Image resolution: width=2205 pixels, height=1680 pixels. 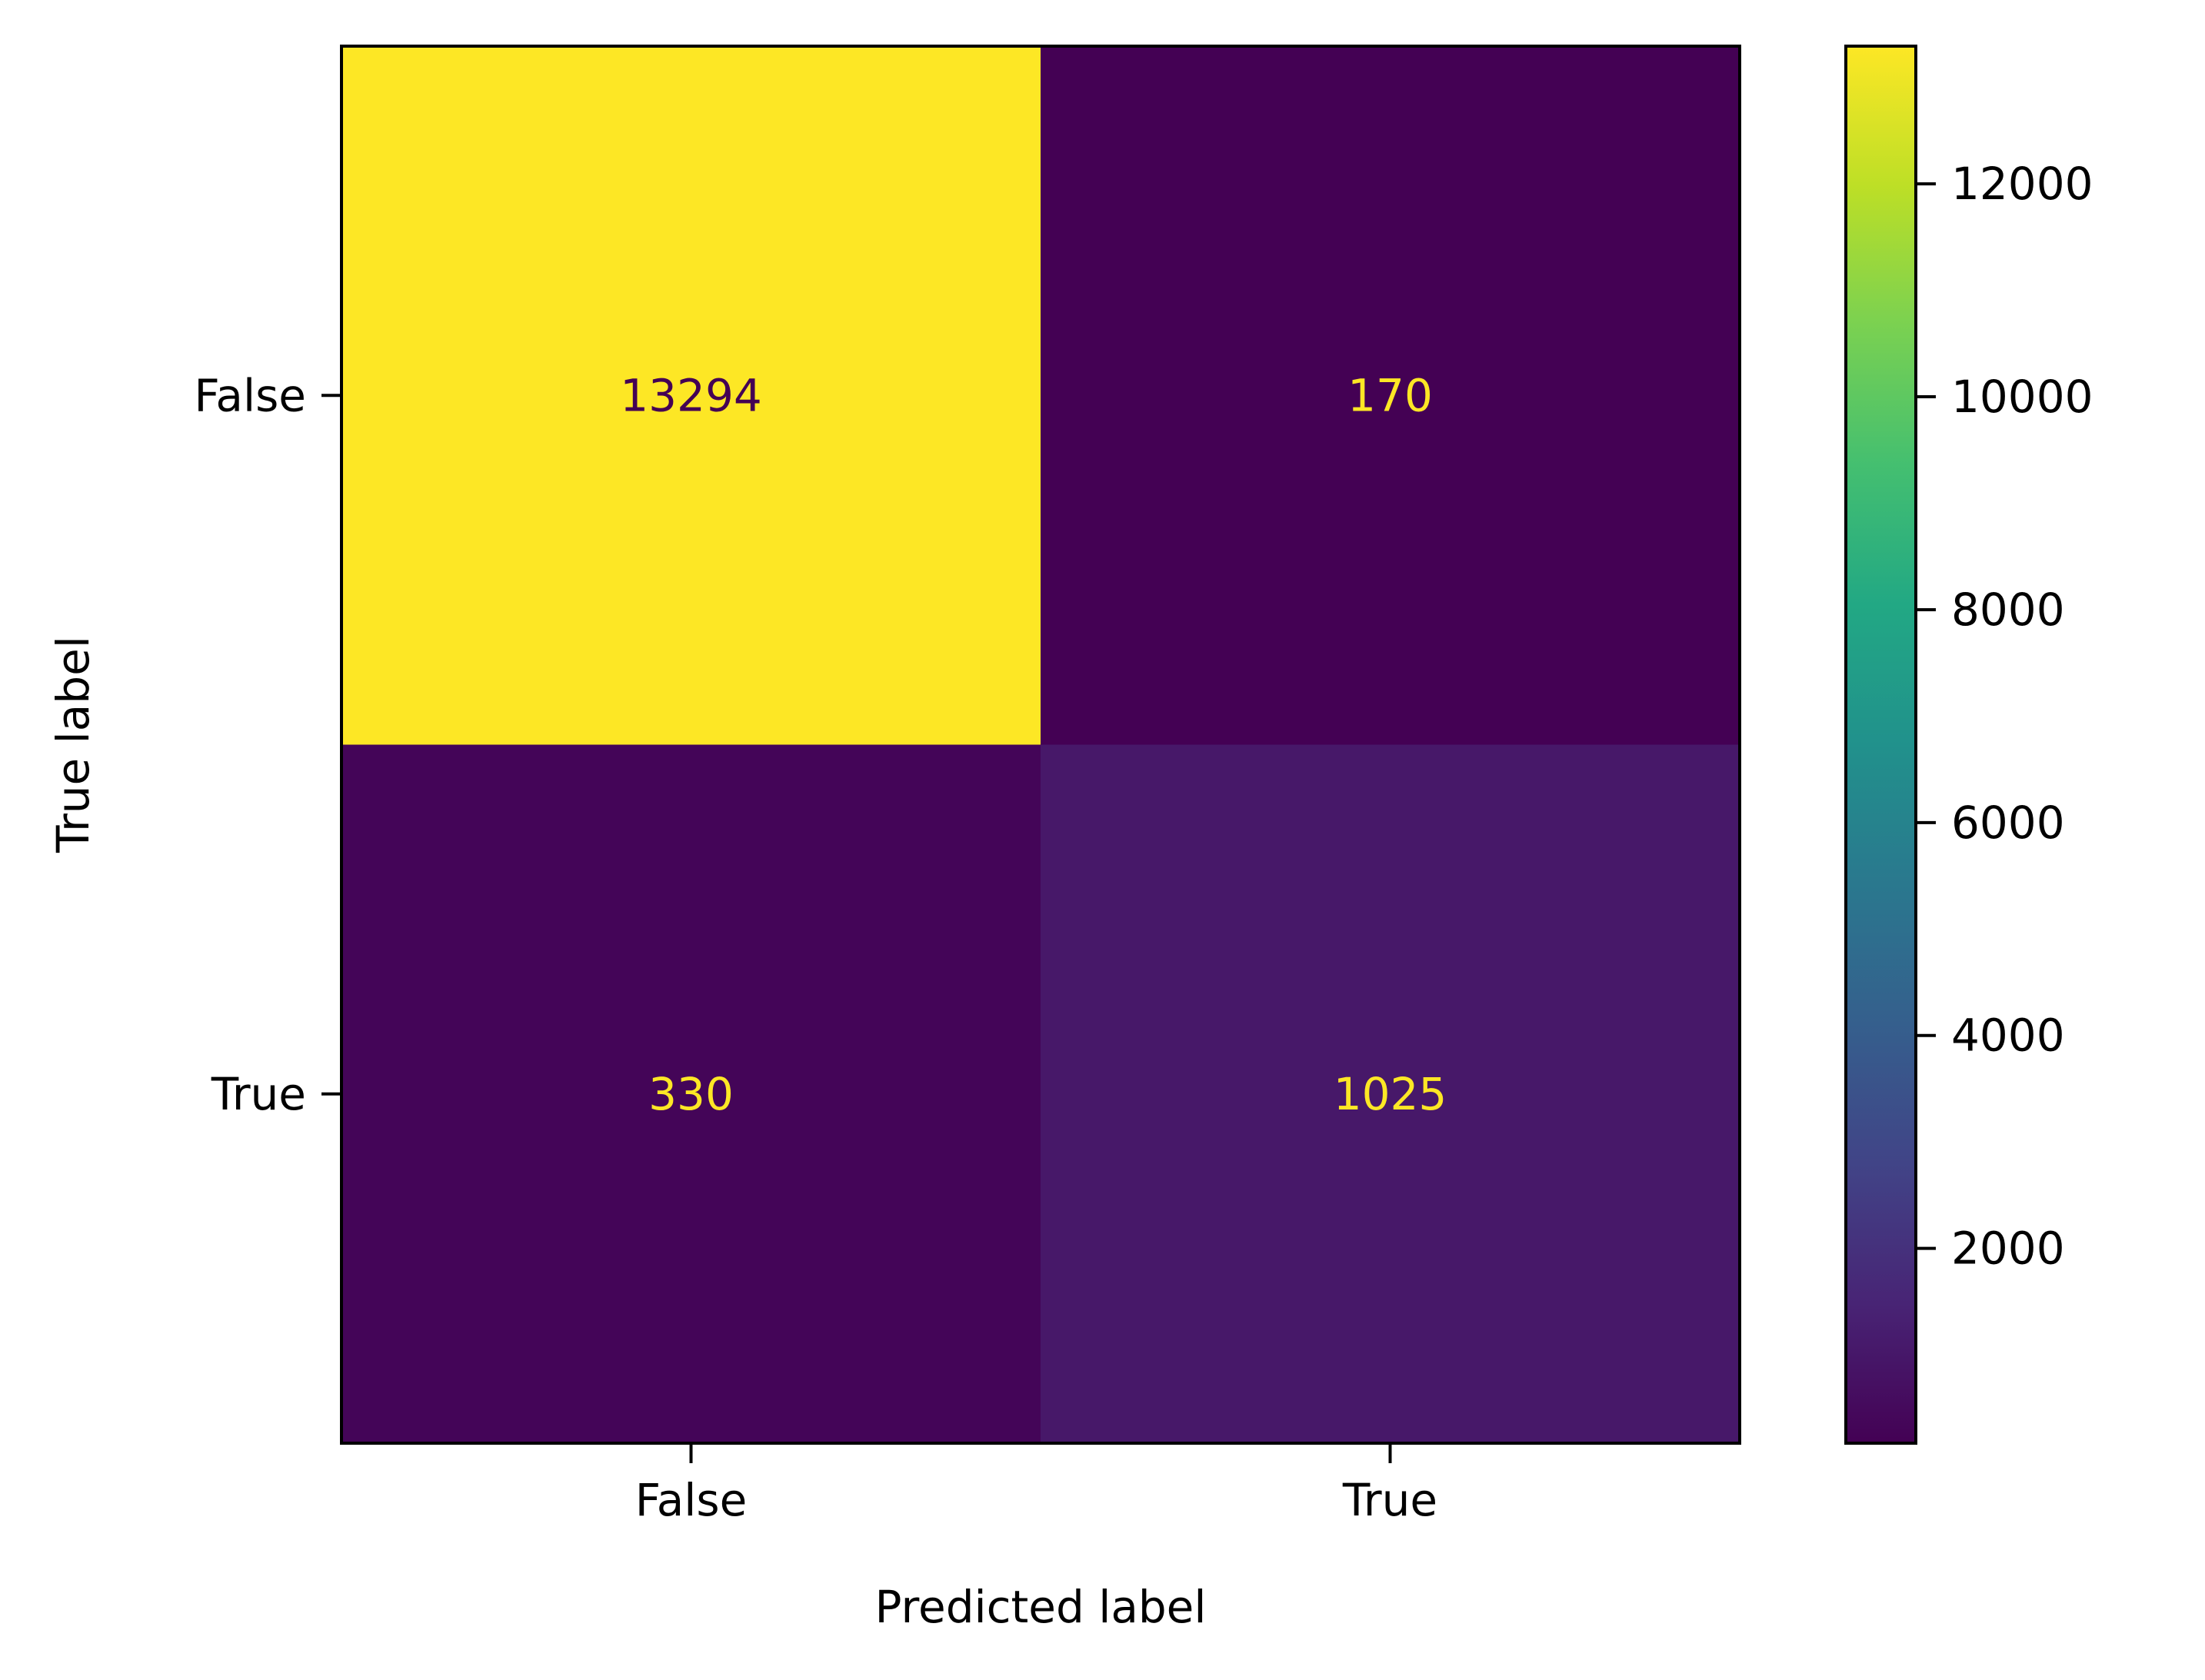 I want to click on cell-true-false, so click(x=691, y=1093).